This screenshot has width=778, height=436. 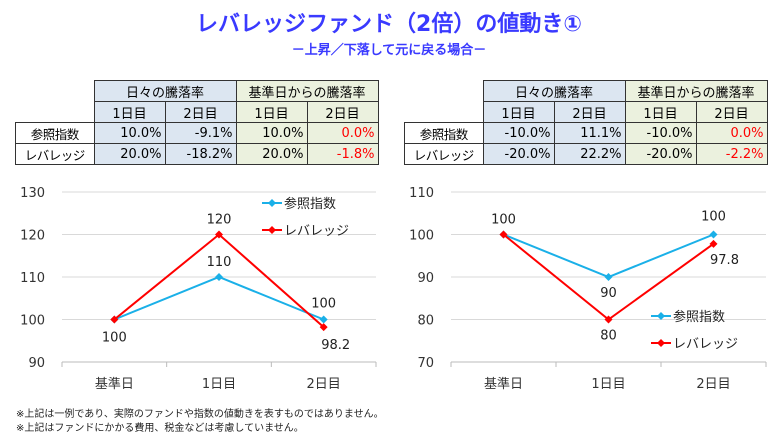 What do you see at coordinates (589, 154) in the screenshot?
I see `cell: 22.2%` at bounding box center [589, 154].